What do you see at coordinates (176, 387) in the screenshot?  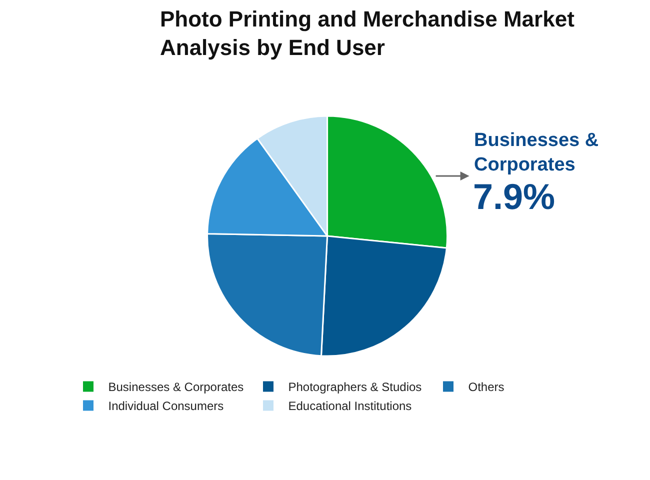 I see `legend-label: Businesses & Corporates` at bounding box center [176, 387].